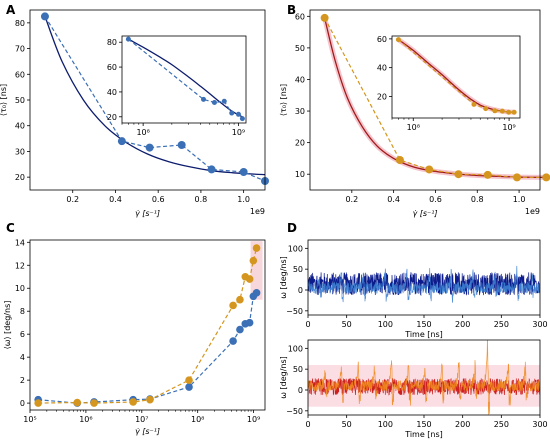 This screenshot has width=550, height=440. What do you see at coordinates (20, 242) in the screenshot?
I see `y-tick-label: 14` at bounding box center [20, 242].